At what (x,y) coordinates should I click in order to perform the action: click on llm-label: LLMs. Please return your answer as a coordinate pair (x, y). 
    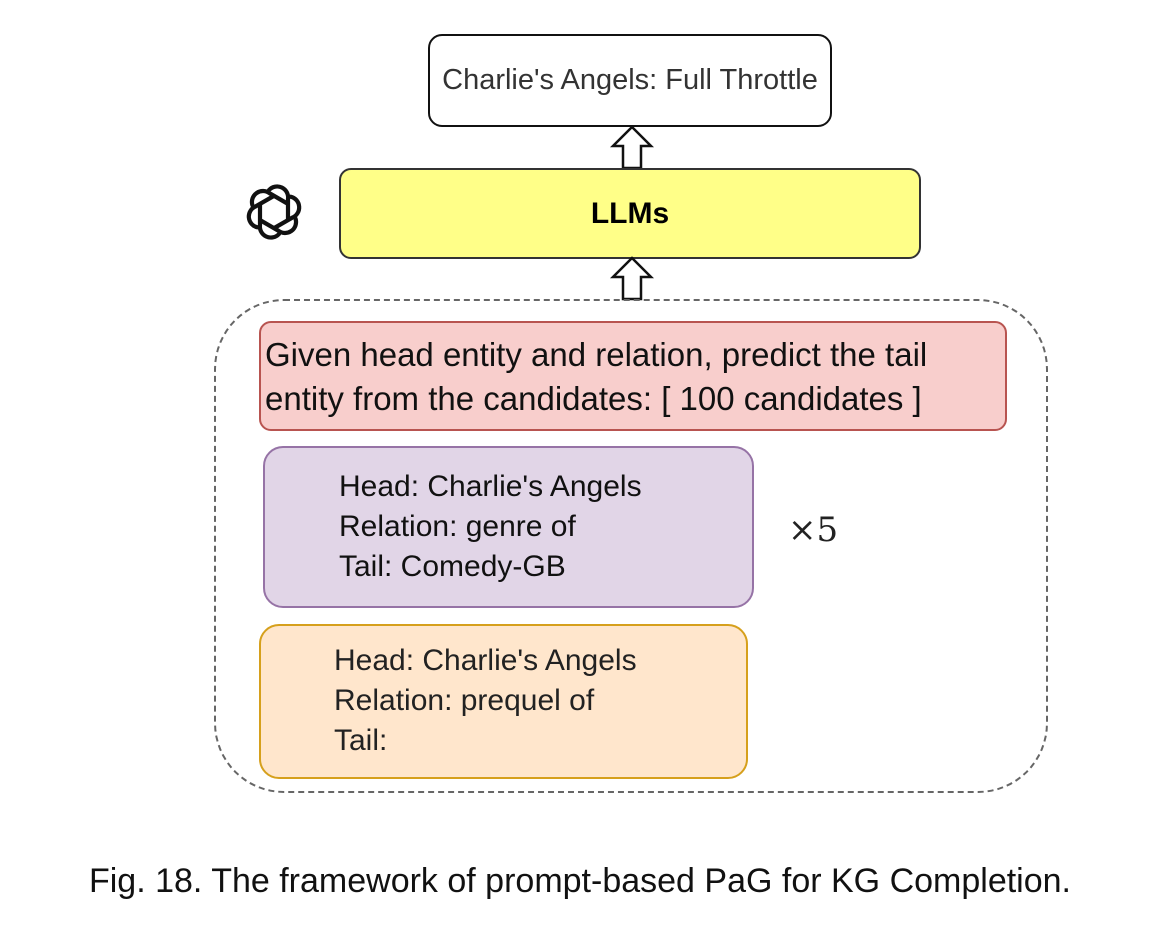
    Looking at the image, I should click on (630, 213).